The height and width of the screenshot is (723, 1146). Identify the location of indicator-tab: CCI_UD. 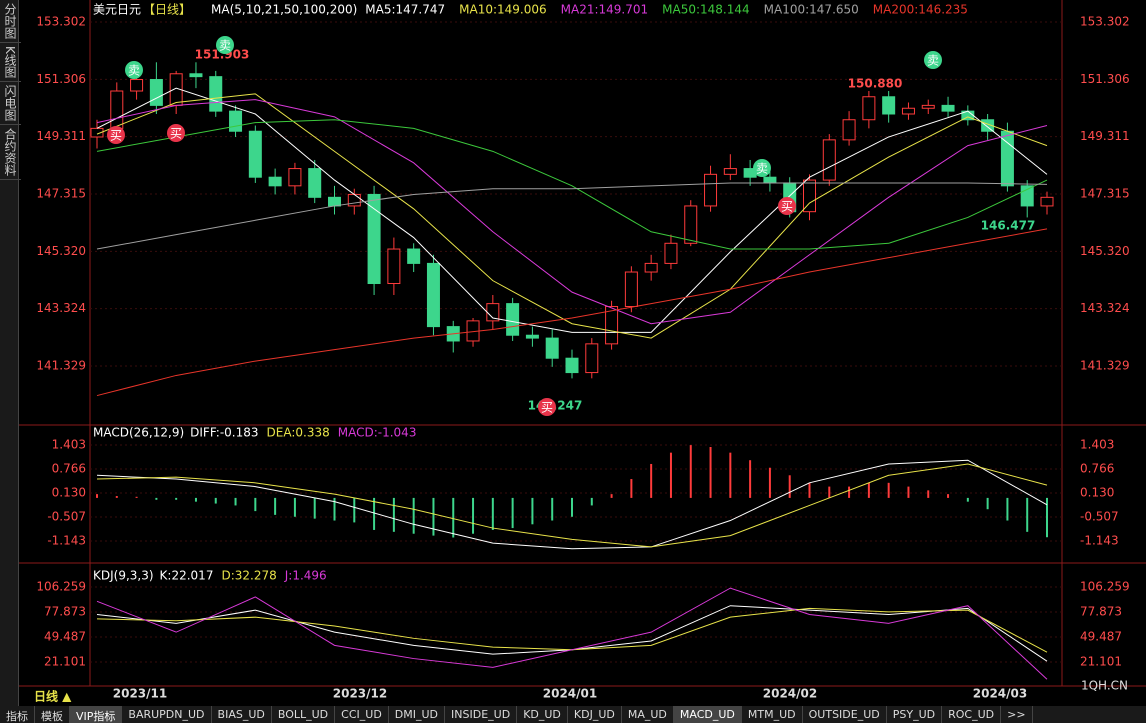
(362, 714).